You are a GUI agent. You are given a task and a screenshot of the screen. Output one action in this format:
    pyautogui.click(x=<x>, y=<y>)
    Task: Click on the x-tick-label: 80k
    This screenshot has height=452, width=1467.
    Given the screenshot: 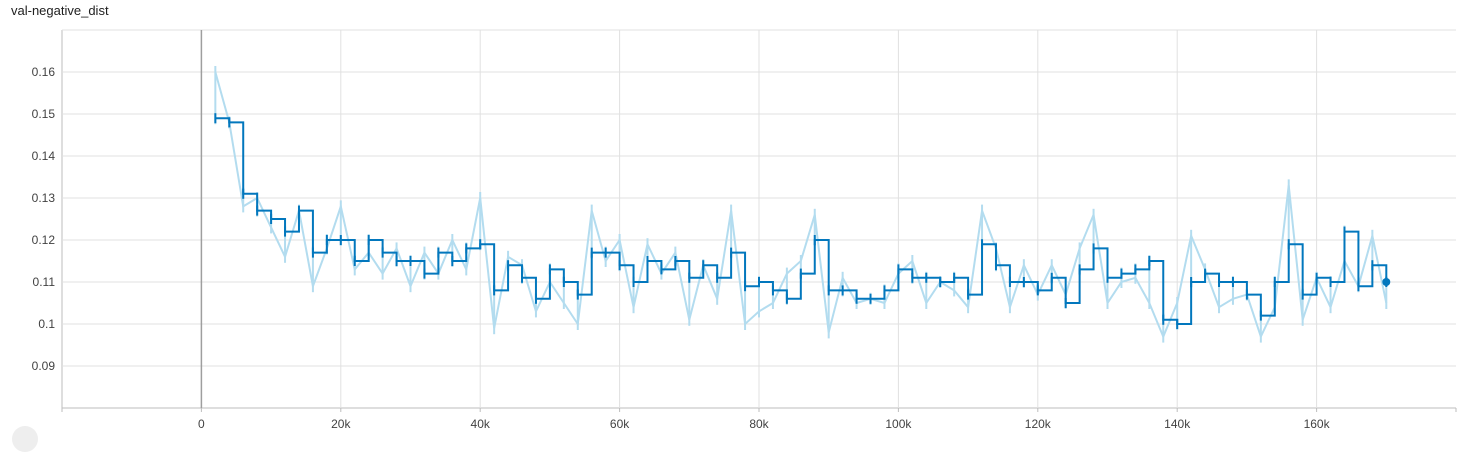 What is the action you would take?
    pyautogui.click(x=759, y=424)
    